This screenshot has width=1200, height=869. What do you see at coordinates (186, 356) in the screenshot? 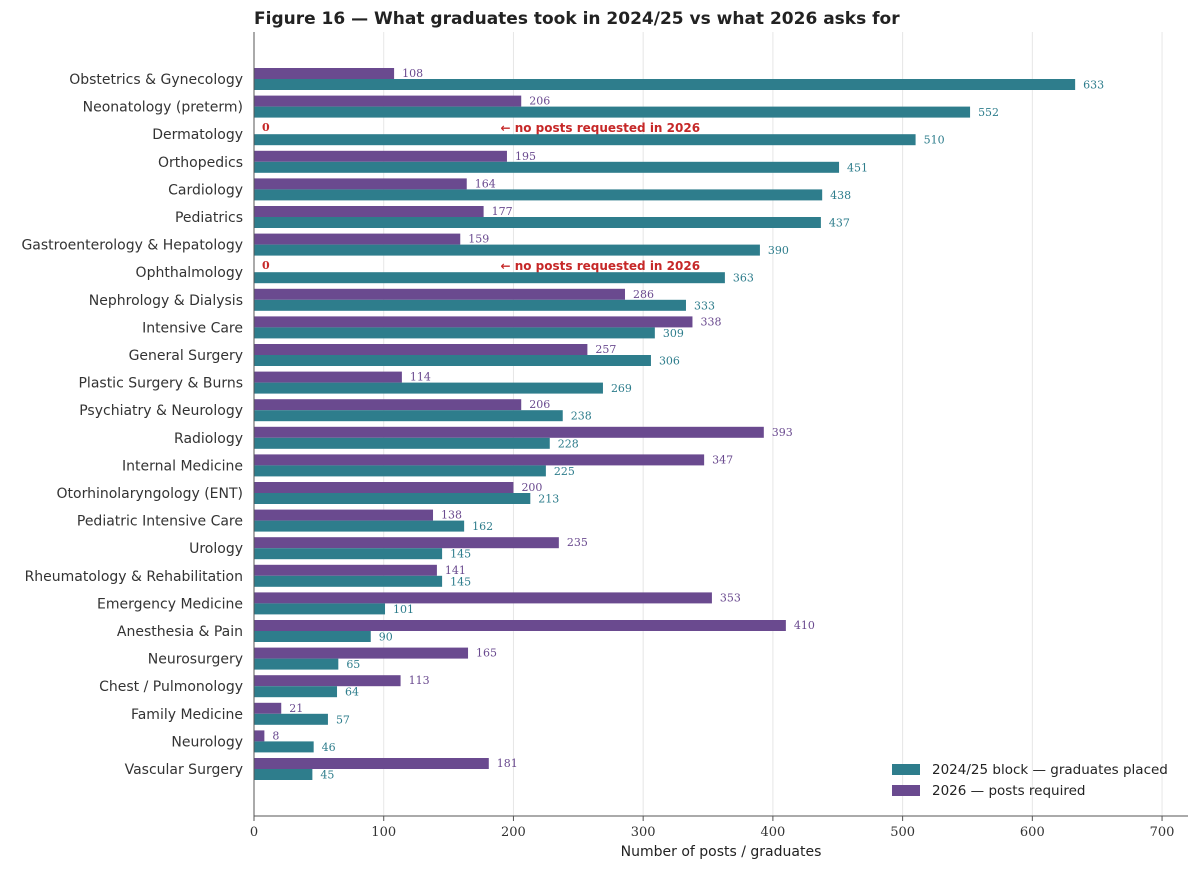
I see `category-label: General Surgery` at bounding box center [186, 356].